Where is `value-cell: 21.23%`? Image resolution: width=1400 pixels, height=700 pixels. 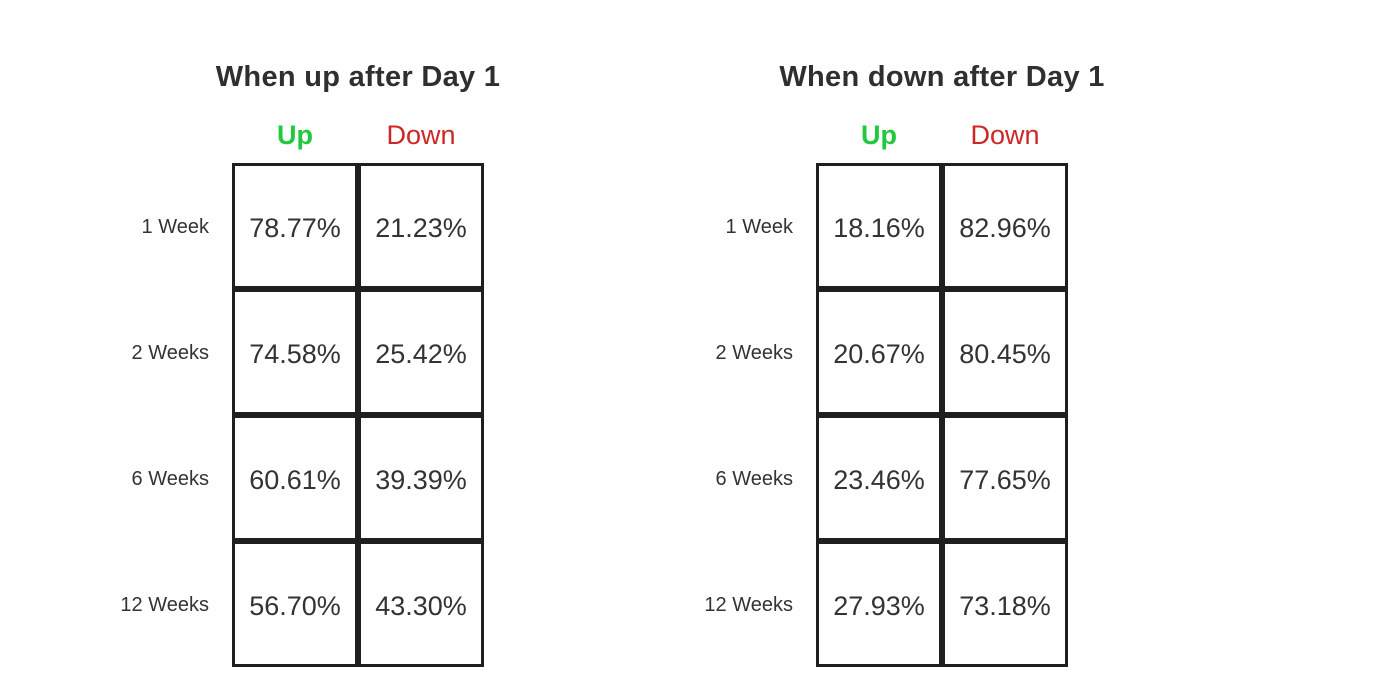 value-cell: 21.23% is located at coordinates (421, 226).